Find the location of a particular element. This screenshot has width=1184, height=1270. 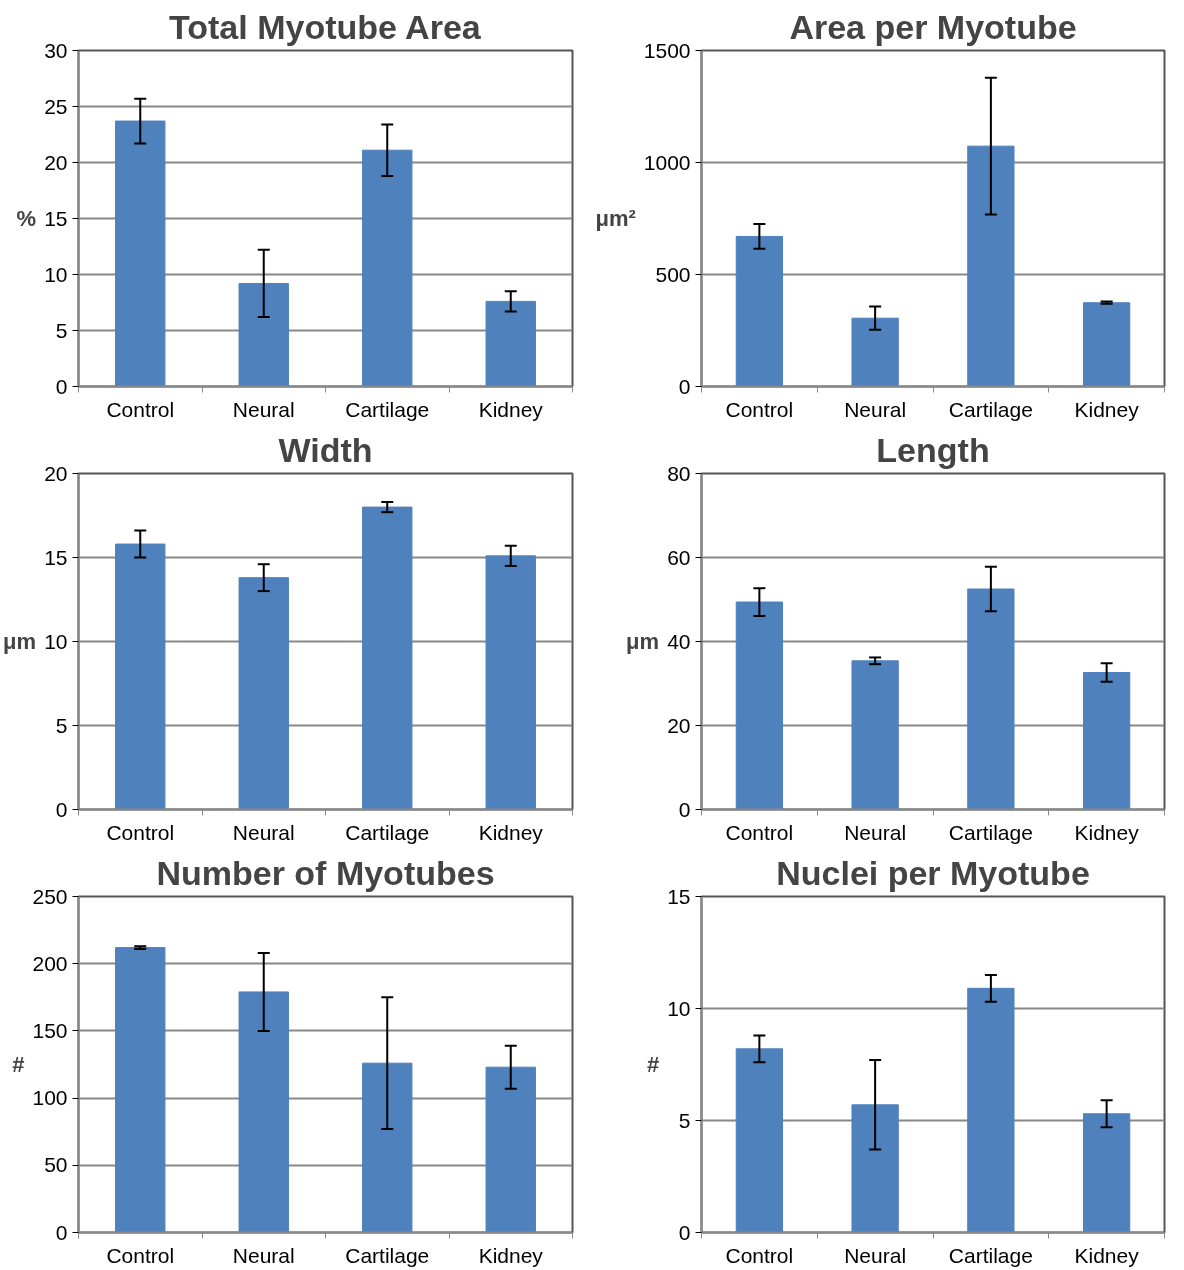

y-tick-label: 80 is located at coordinates (679, 473).